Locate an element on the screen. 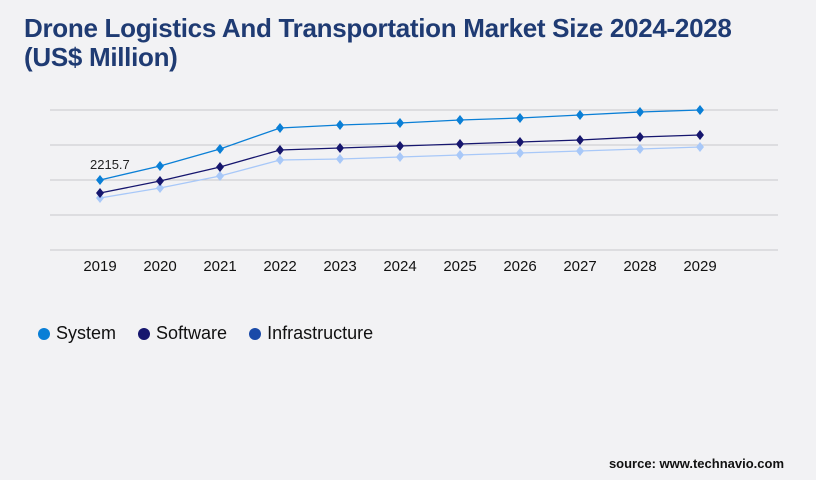  legend-label: System is located at coordinates (86, 333).